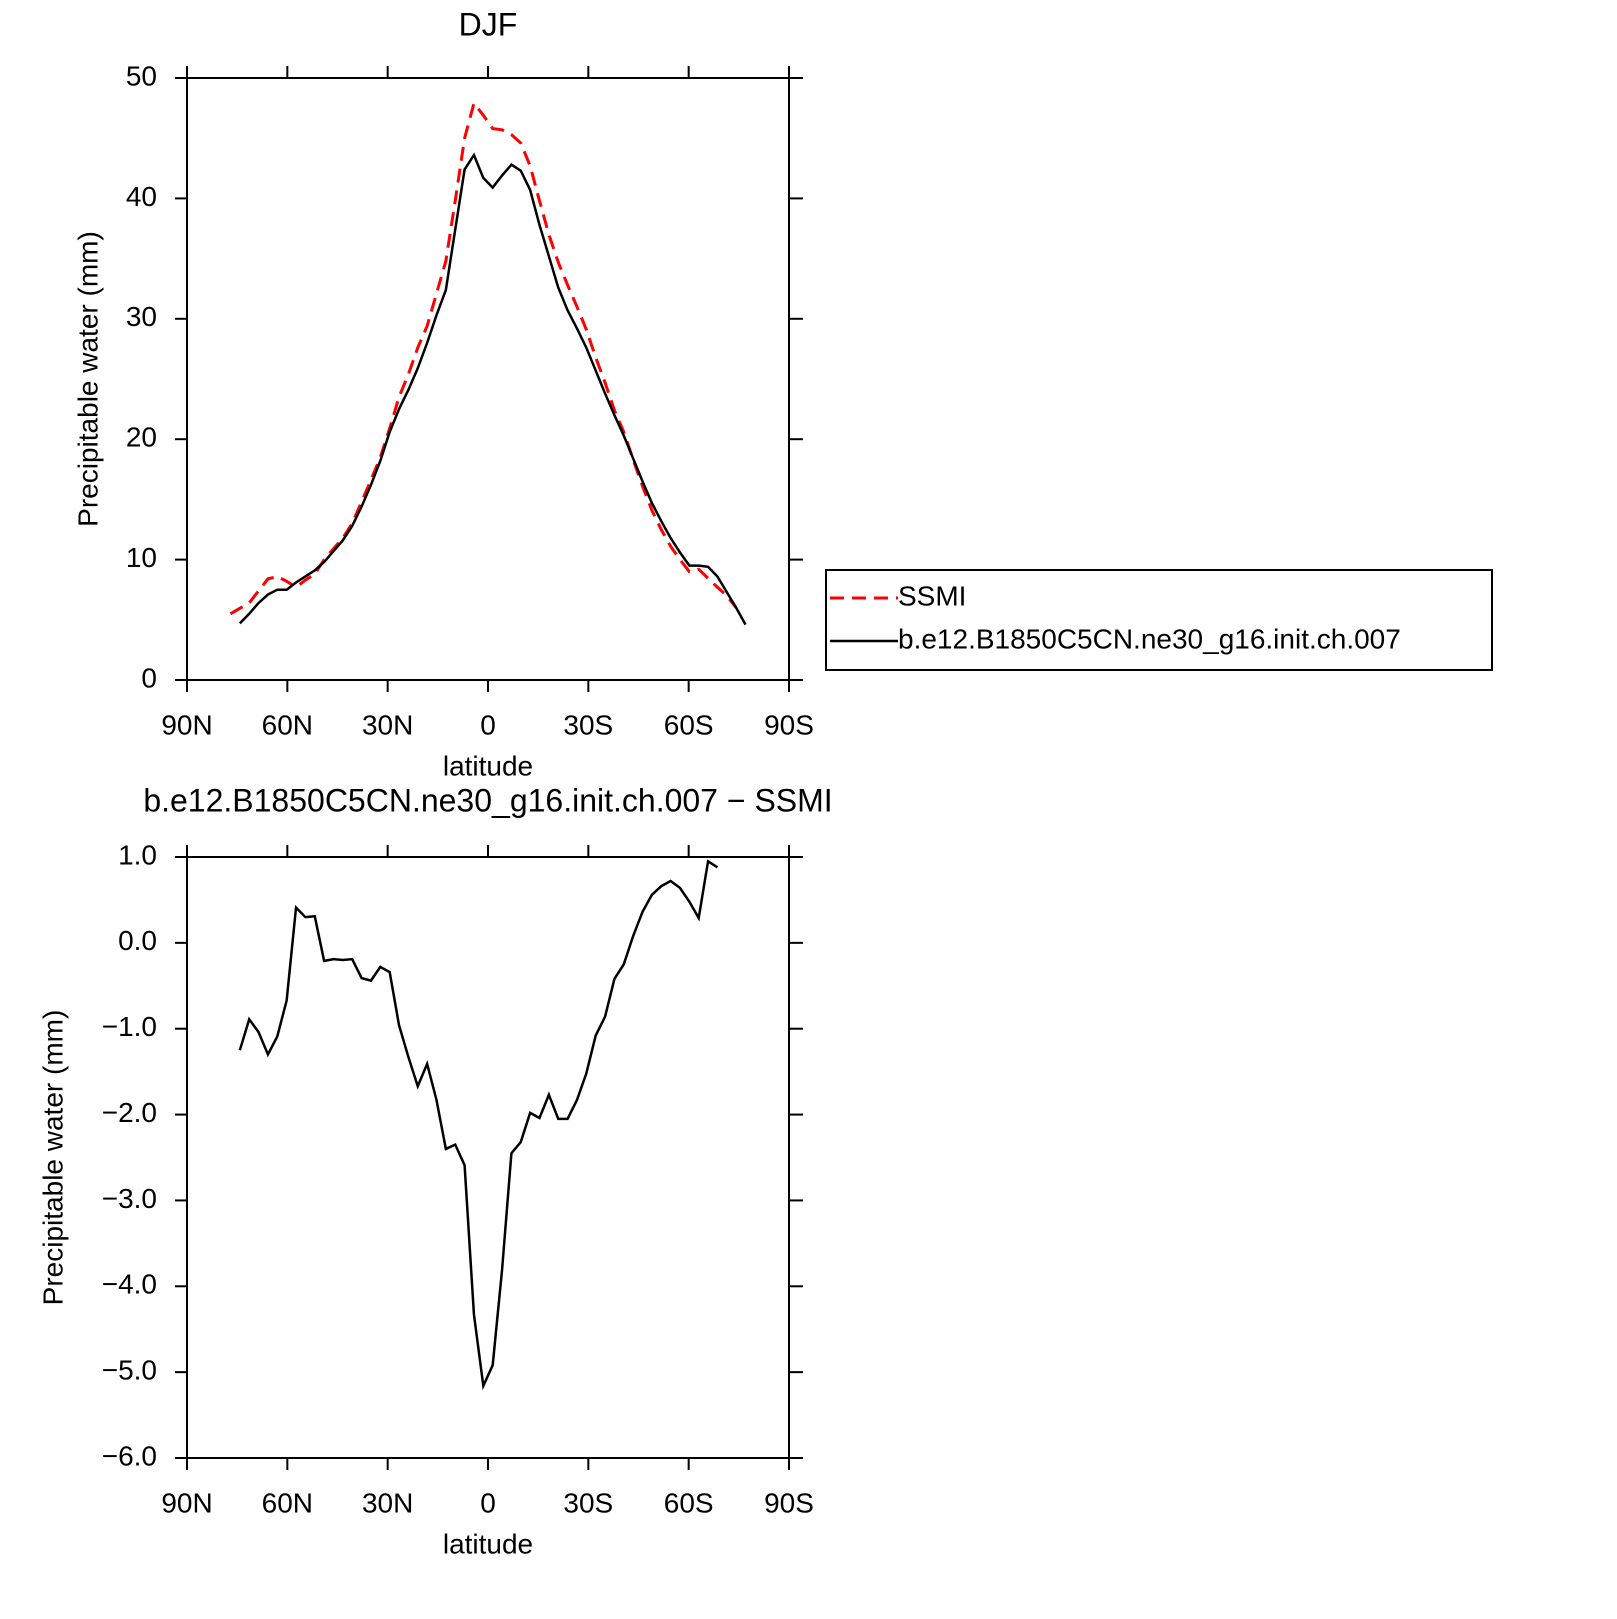 Image resolution: width=1617 pixels, height=1619 pixels. Describe the element at coordinates (1149, 638) in the screenshot. I see `legend-label: b.e12.B1850C5CN.ne30_g16.init.ch.007` at that location.